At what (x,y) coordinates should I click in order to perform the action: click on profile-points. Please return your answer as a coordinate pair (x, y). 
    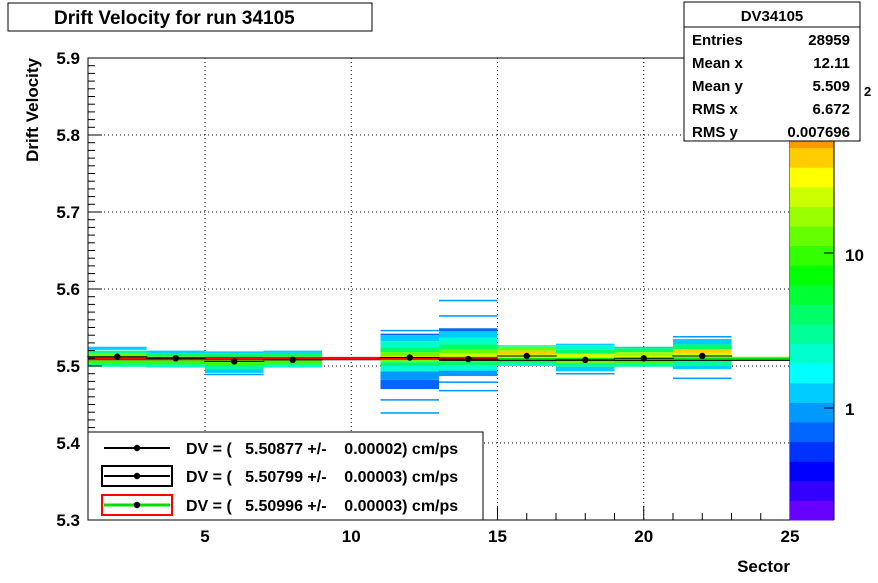
    Looking at the image, I should click on (410, 358).